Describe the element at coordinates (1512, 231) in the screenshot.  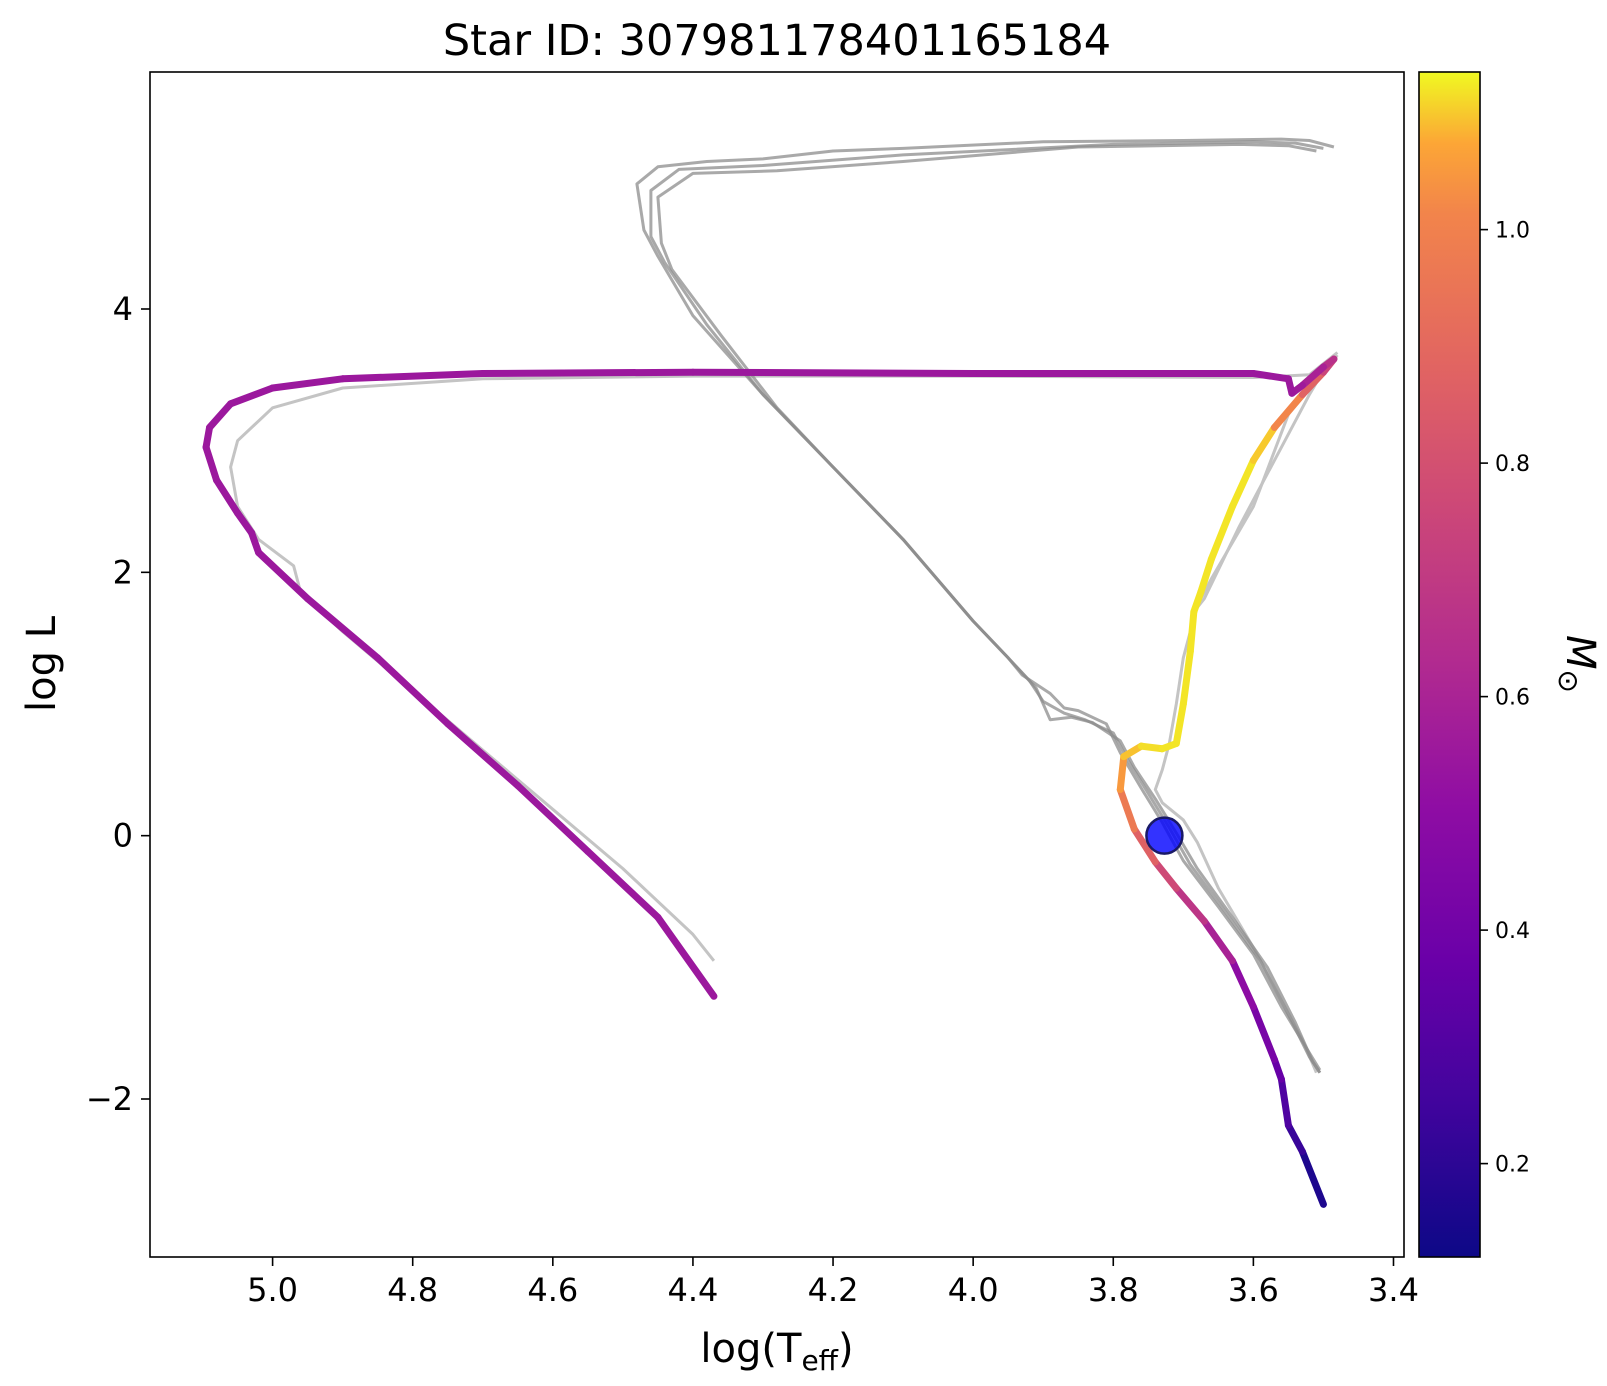
I see `colorbar-tick-label: 1.0` at that location.